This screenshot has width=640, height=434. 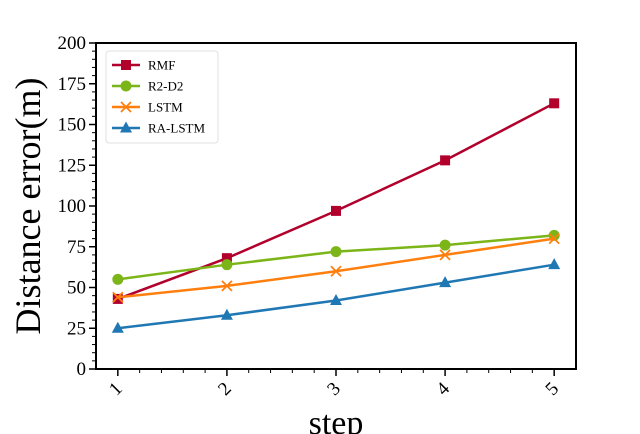 What do you see at coordinates (72, 84) in the screenshot?
I see `y-tick-label: 175` at bounding box center [72, 84].